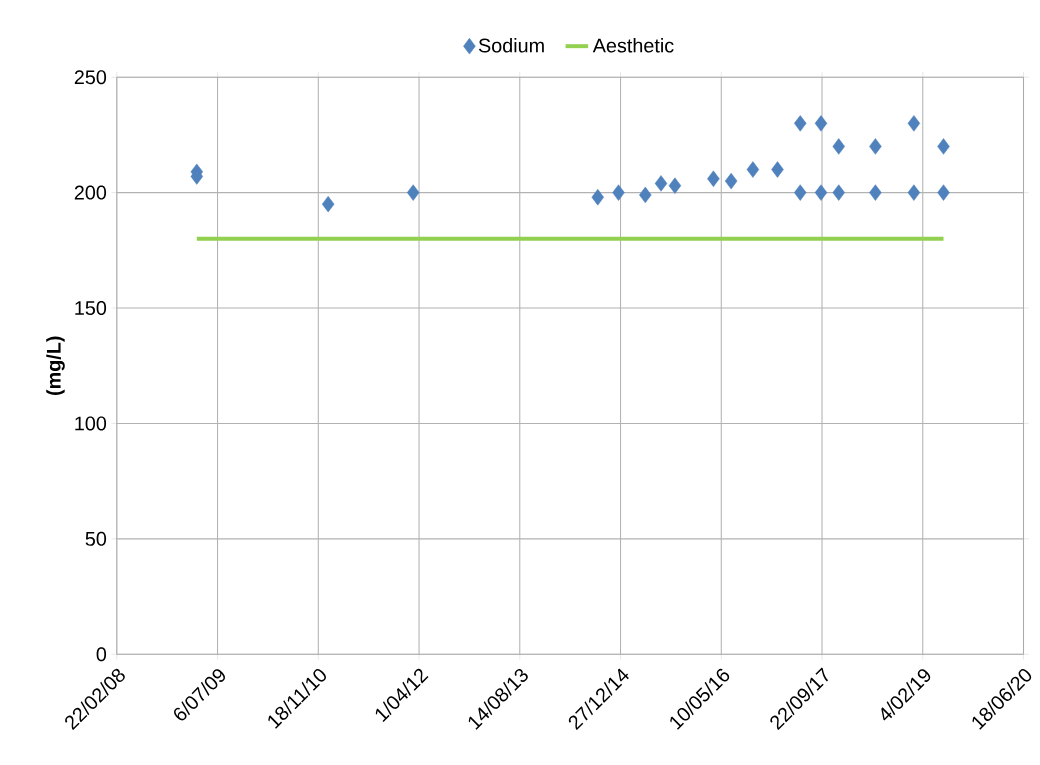  What do you see at coordinates (633, 45) in the screenshot?
I see `legend-label: Aesthetic` at bounding box center [633, 45].